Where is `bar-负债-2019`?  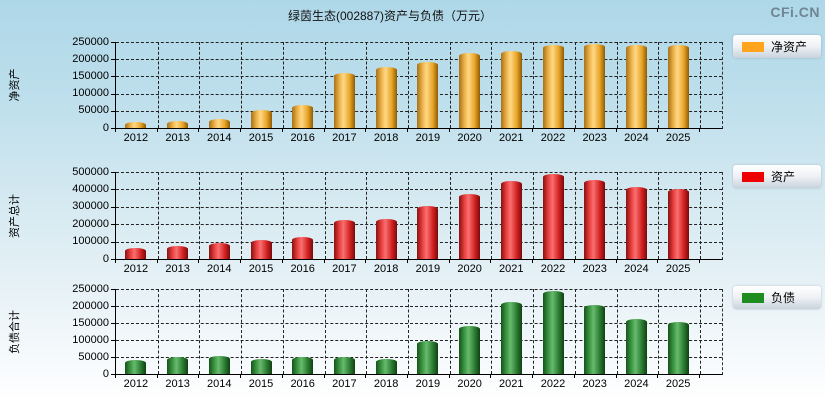
bar-负债-2019 is located at coordinates (428, 357).